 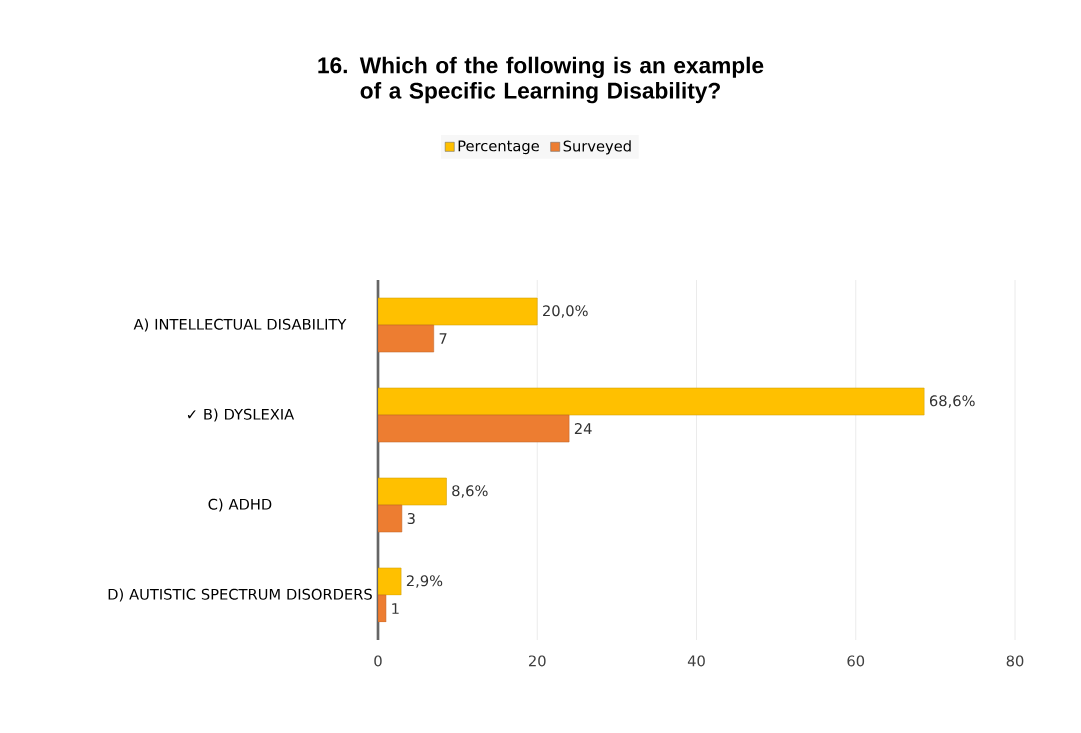 I want to click on x-tick-label: 80, so click(x=1015, y=661).